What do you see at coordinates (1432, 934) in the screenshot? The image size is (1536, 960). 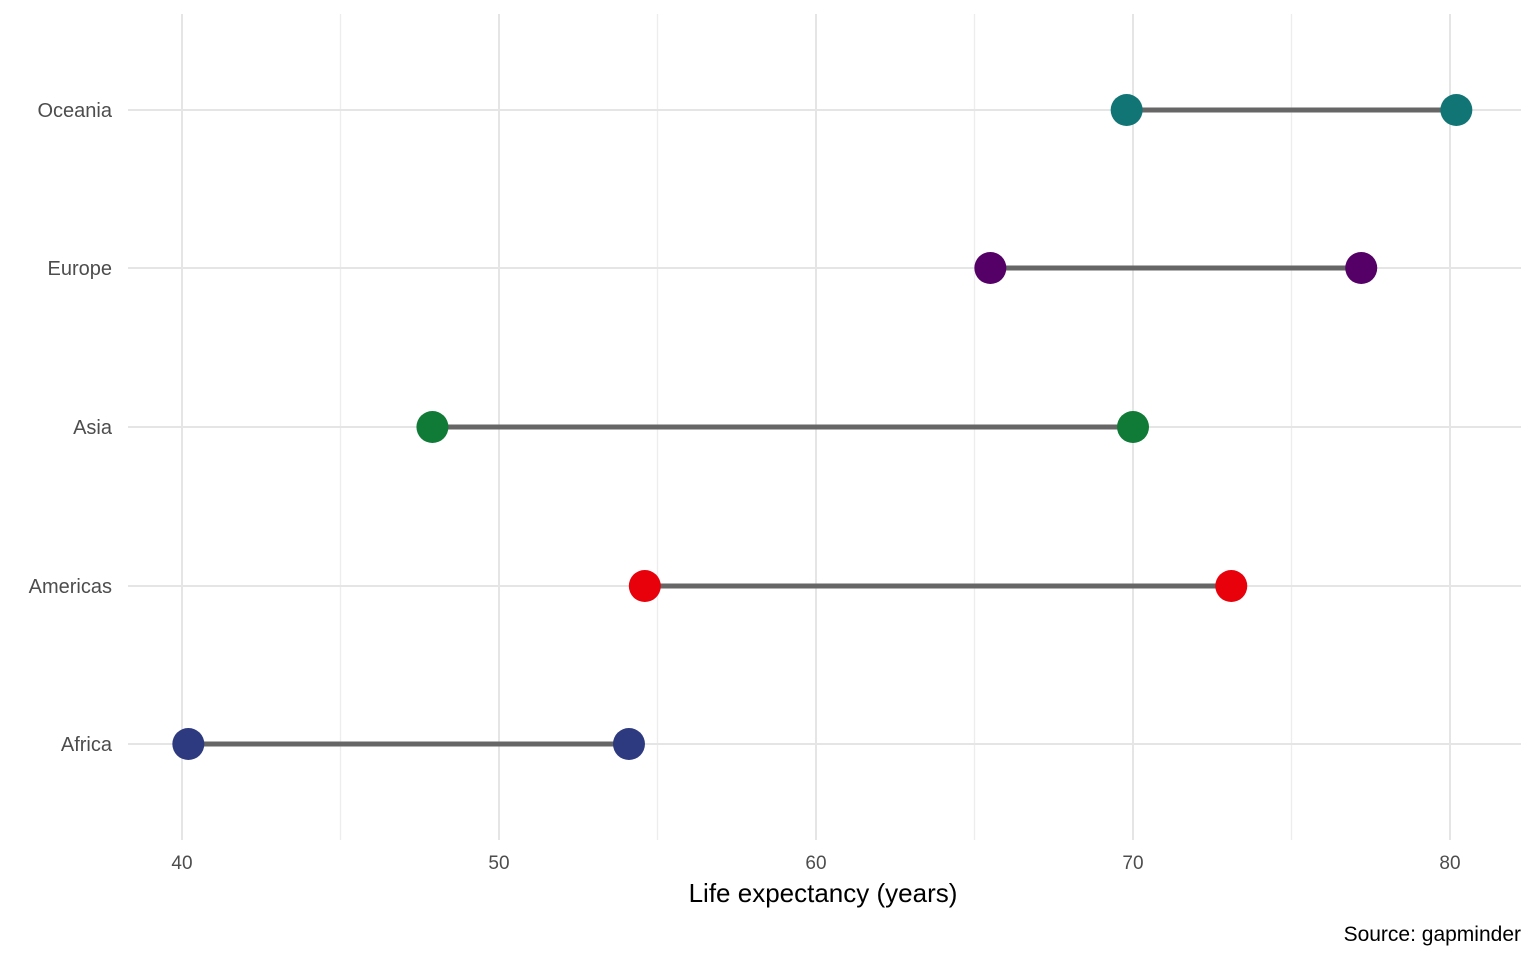 I see `source-caption: Source: gapminder` at bounding box center [1432, 934].